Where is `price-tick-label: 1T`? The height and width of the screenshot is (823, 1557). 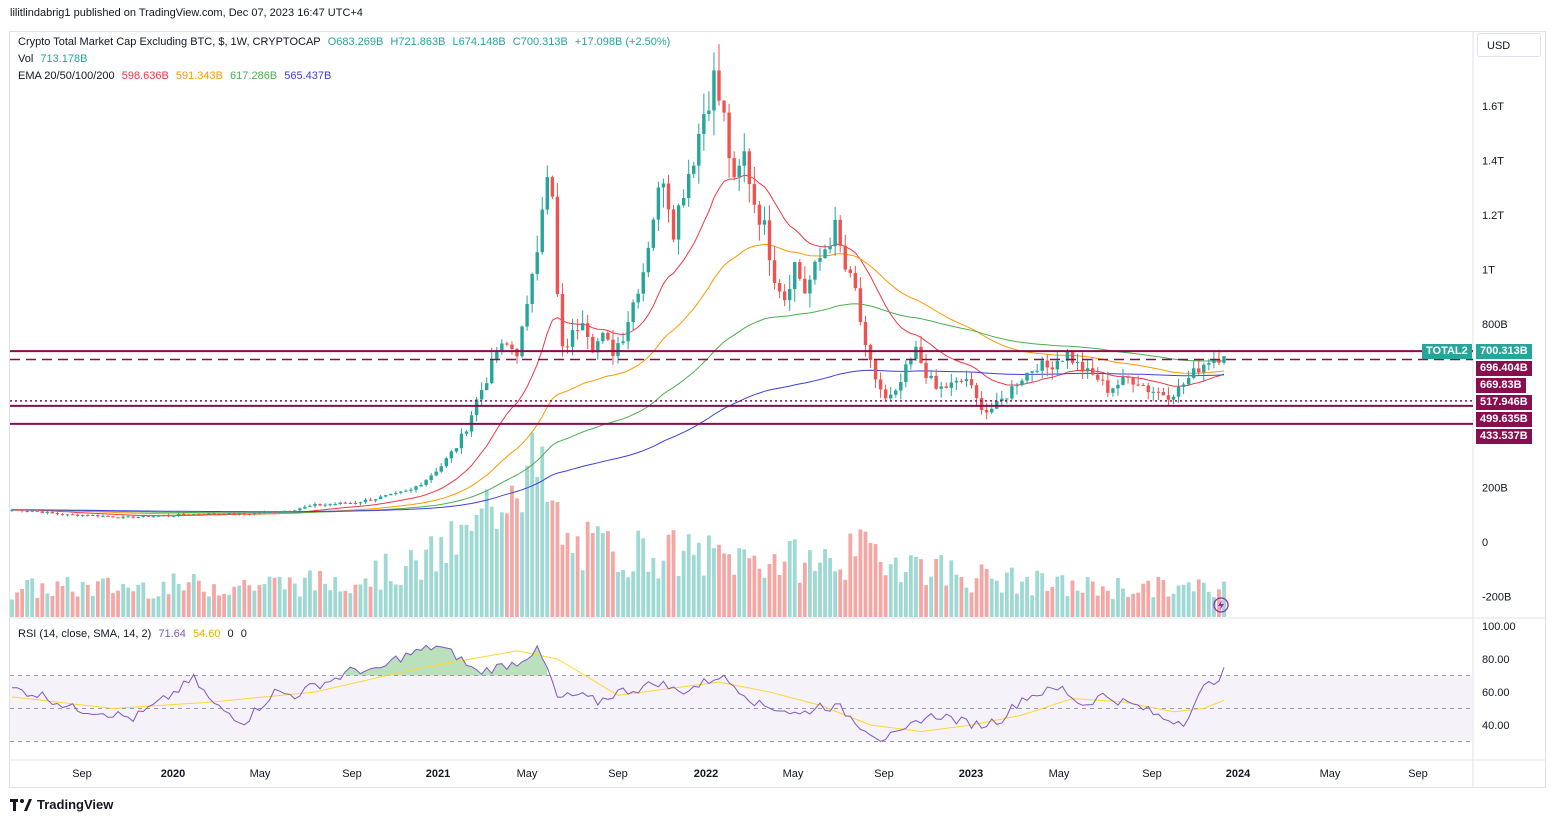
price-tick-label: 1T is located at coordinates (1488, 271).